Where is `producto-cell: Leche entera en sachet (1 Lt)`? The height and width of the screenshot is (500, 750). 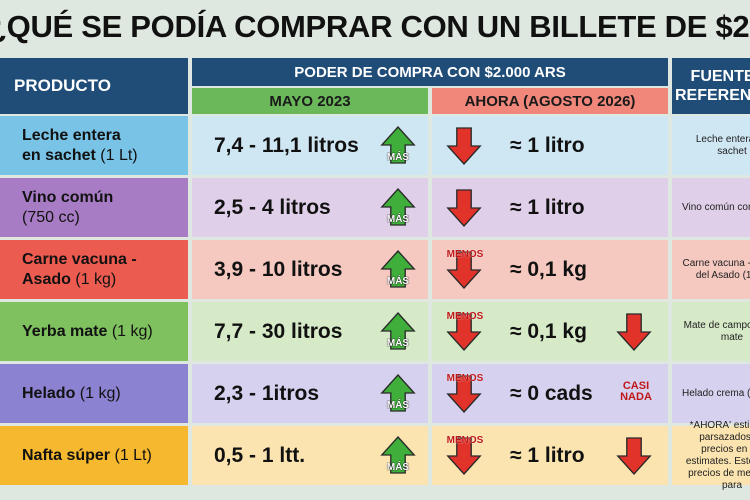
producto-cell: Leche entera en sachet (1 Lt) is located at coordinates (94, 145).